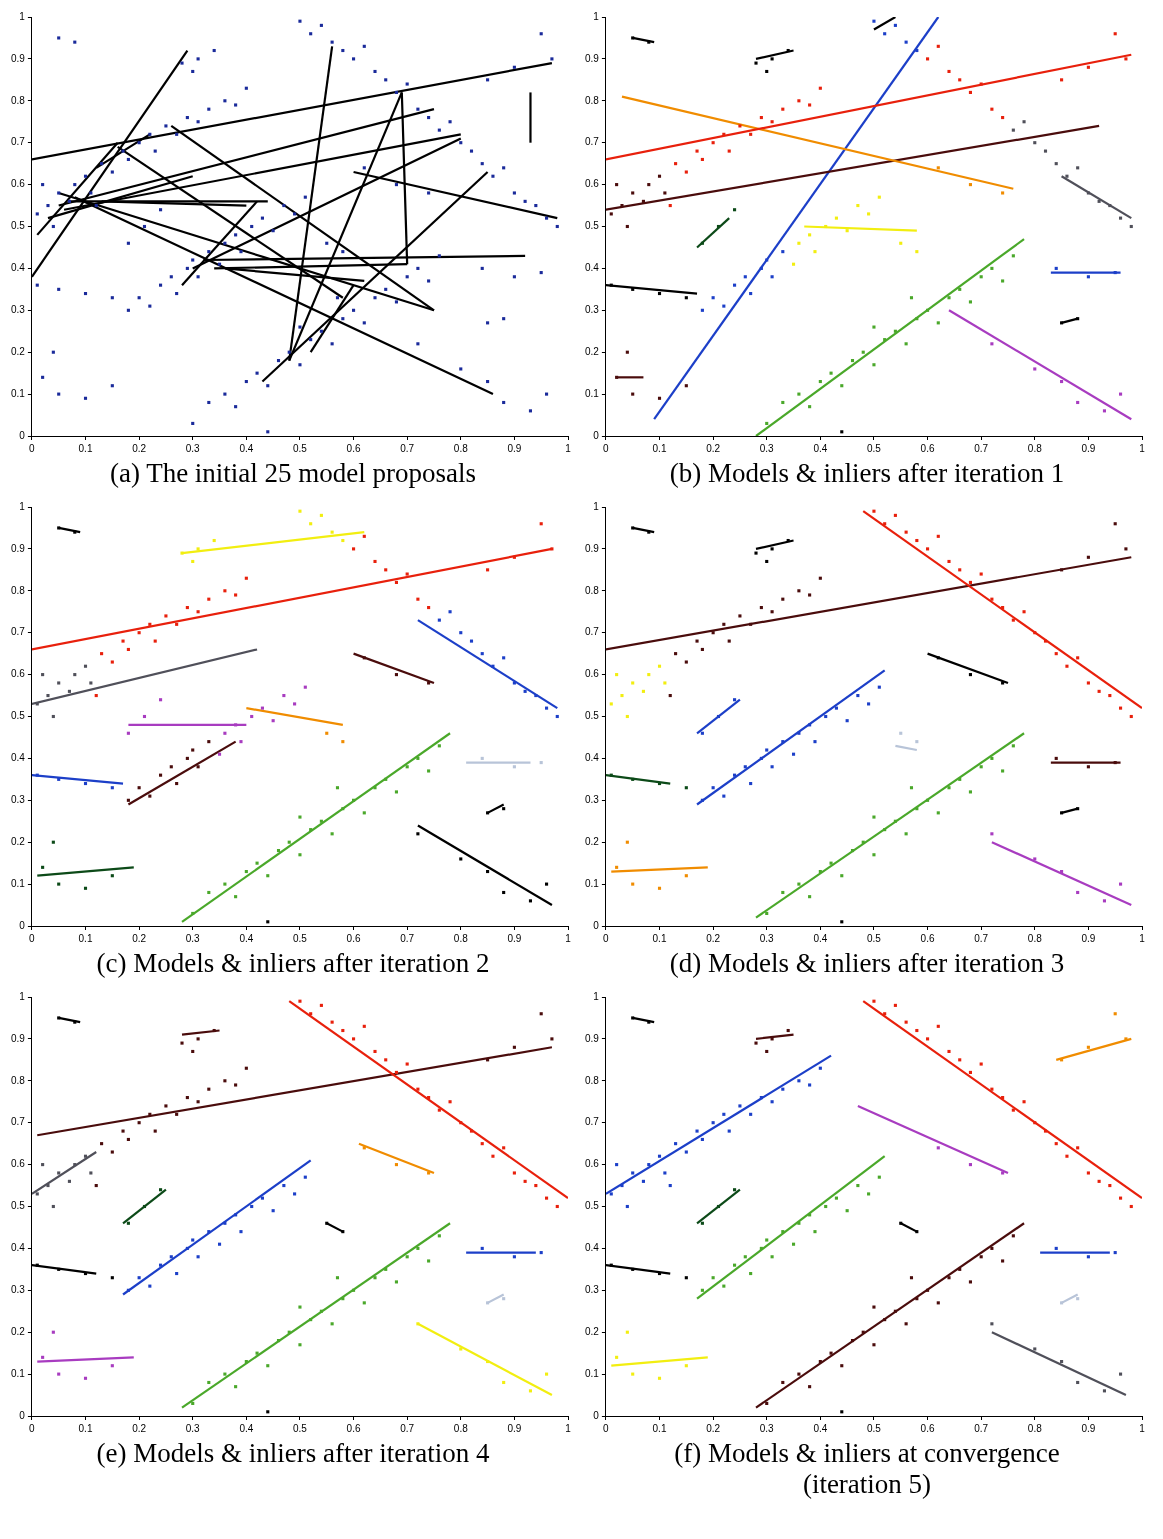 The width and height of the screenshot is (1163, 1539). What do you see at coordinates (293, 1454) in the screenshot?
I see `text: (e) Models & inliers after iteration 4` at bounding box center [293, 1454].